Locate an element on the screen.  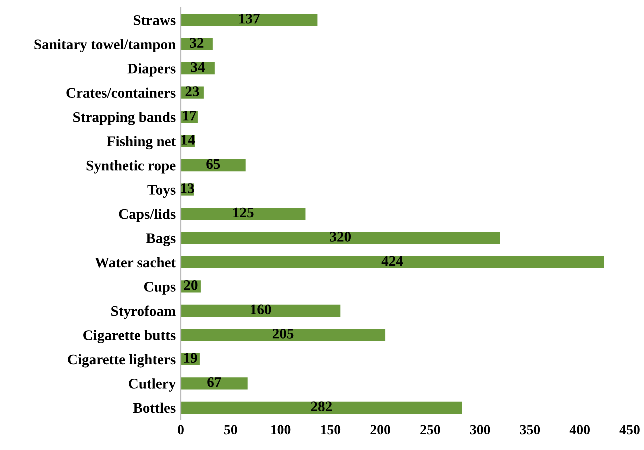
data-label: 424 is located at coordinates (393, 261).